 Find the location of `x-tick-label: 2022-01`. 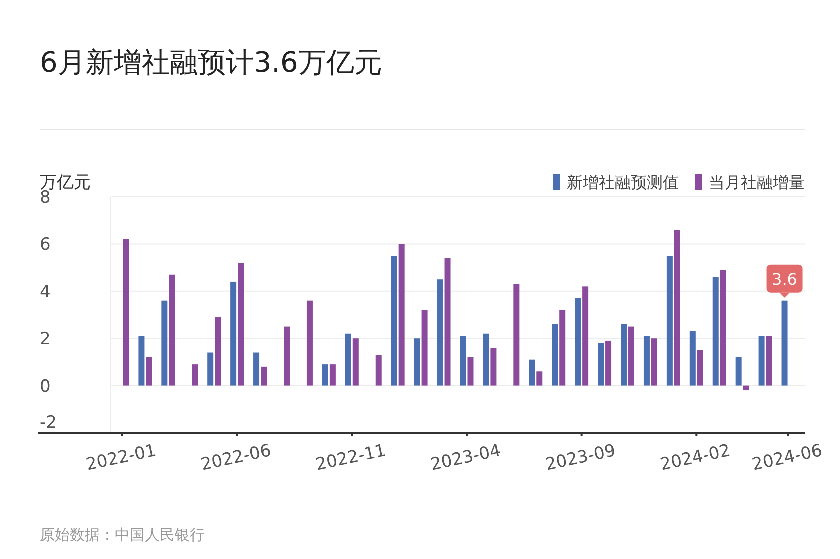

x-tick-label: 2022-01 is located at coordinates (121, 458).